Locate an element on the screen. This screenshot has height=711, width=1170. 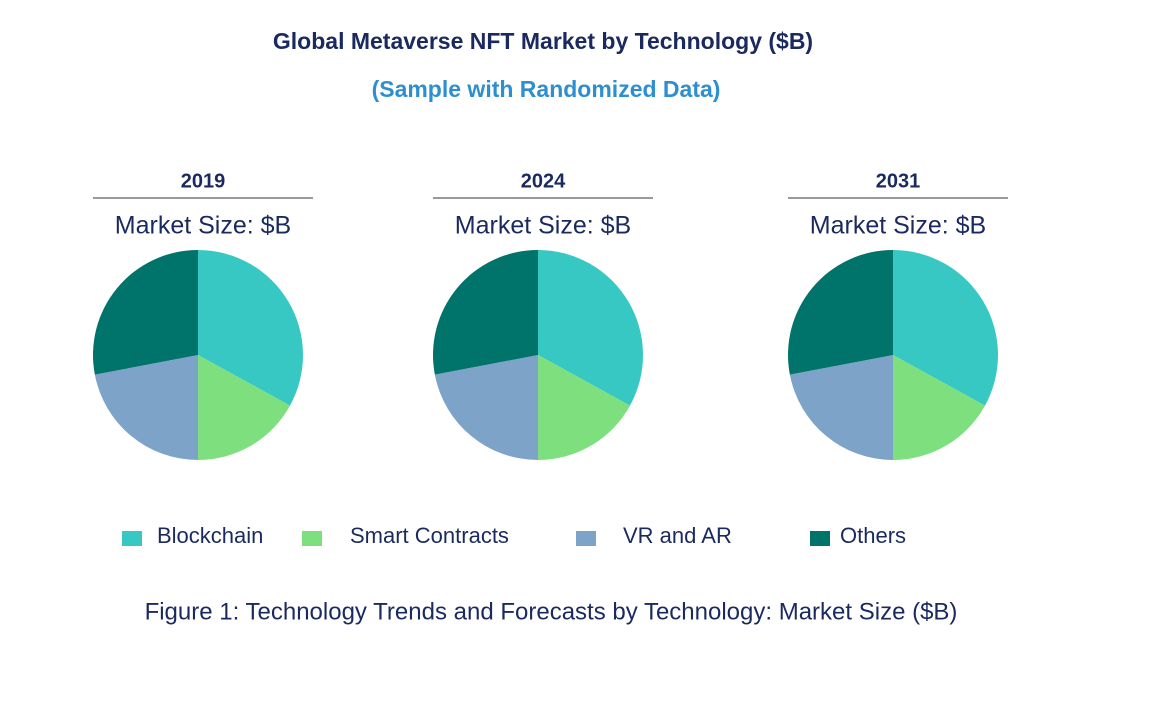
subtitle: (Sample with Randomized Data) is located at coordinates (546, 89).